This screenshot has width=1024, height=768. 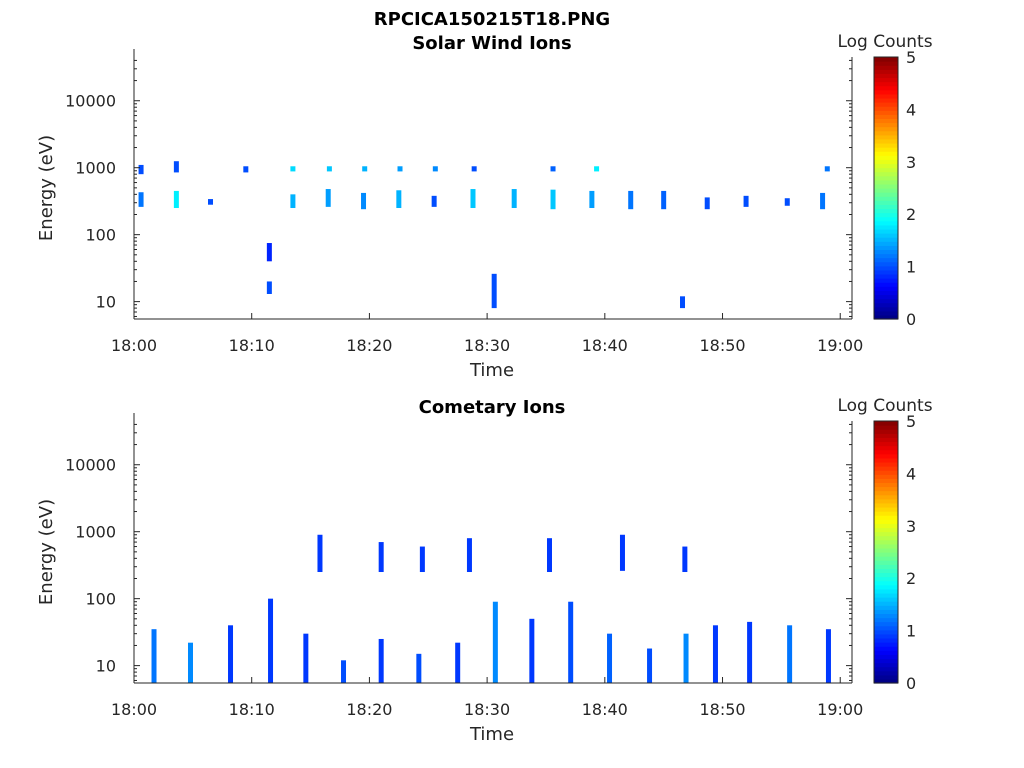 I want to click on x-tick-label: 18:40, so click(x=605, y=345).